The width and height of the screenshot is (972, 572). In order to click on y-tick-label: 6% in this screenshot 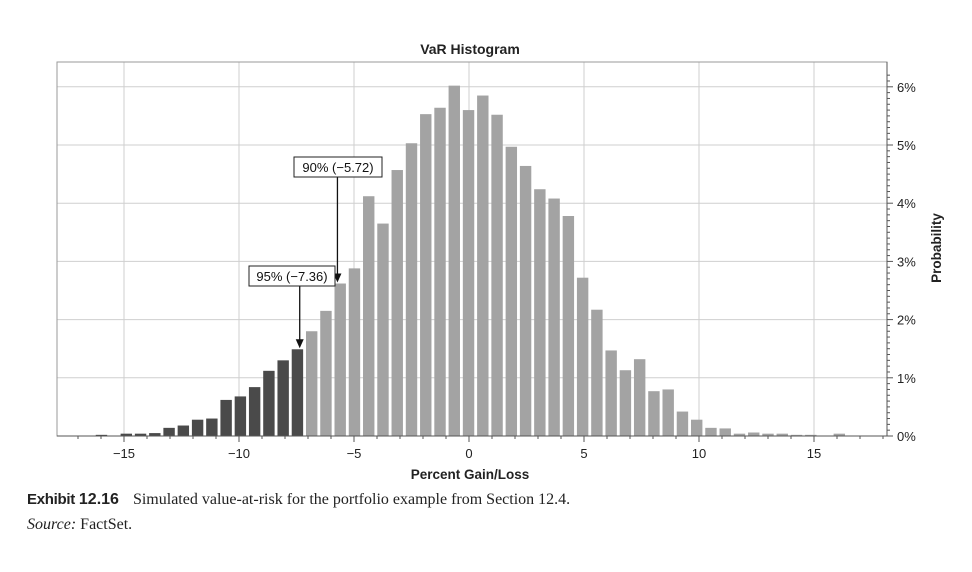, I will do `click(906, 87)`.